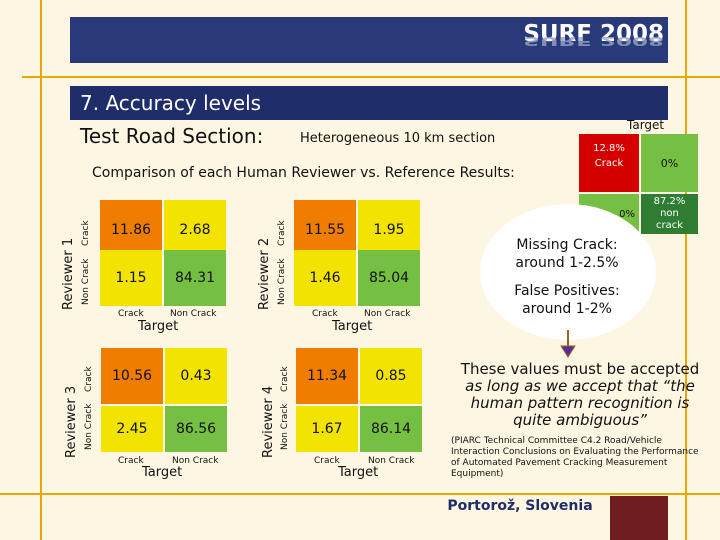 The image size is (720, 540). Describe the element at coordinates (68, 273) in the screenshot. I see `reviewer-1-label: Reviewer 1` at that location.